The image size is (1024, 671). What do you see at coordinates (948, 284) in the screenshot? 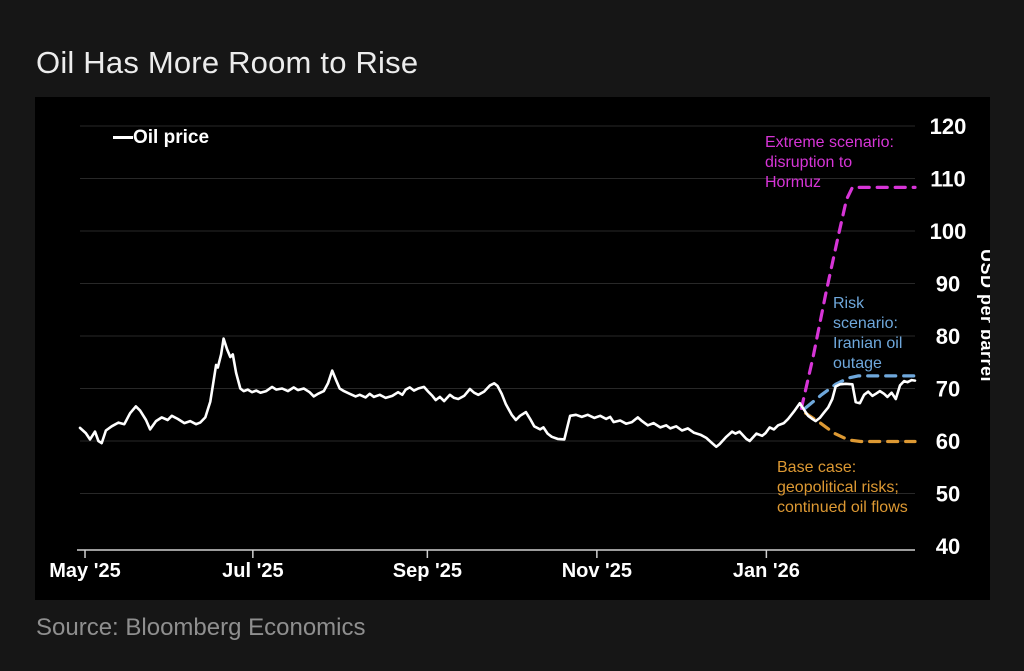
I see `y-tick-label: 90` at bounding box center [948, 284].